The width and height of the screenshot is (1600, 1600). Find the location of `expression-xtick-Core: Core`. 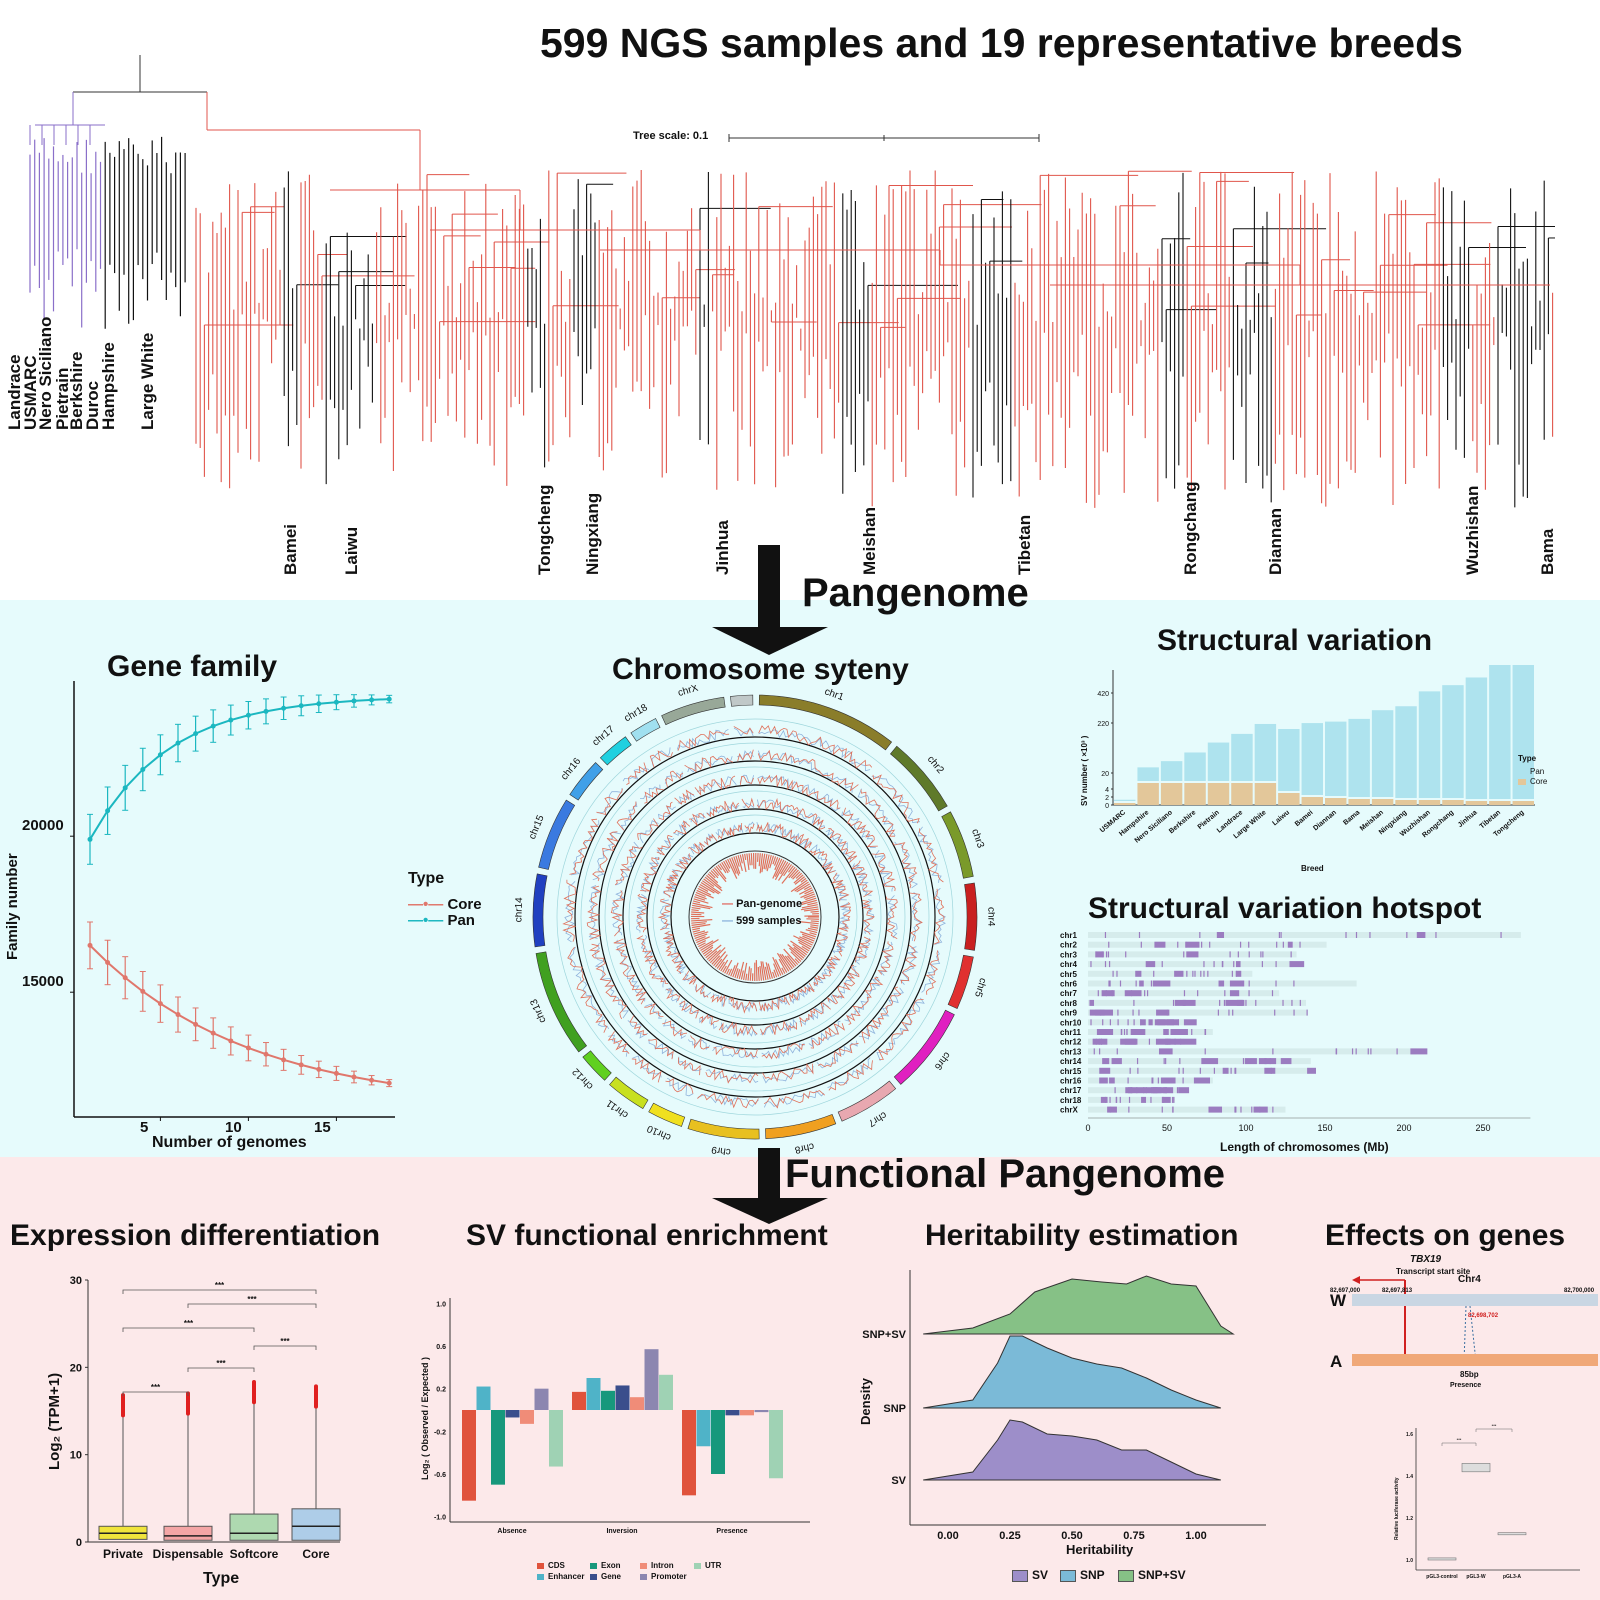

expression-xtick-Core: Core is located at coordinates (316, 1554).